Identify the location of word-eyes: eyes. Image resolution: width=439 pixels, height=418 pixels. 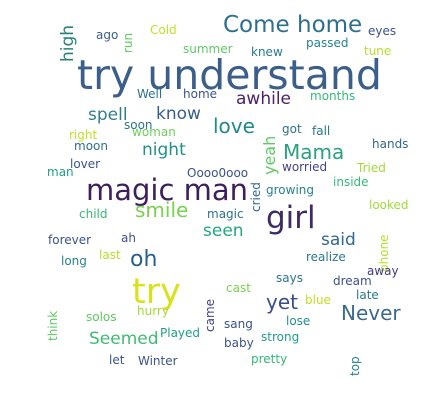
(382, 31).